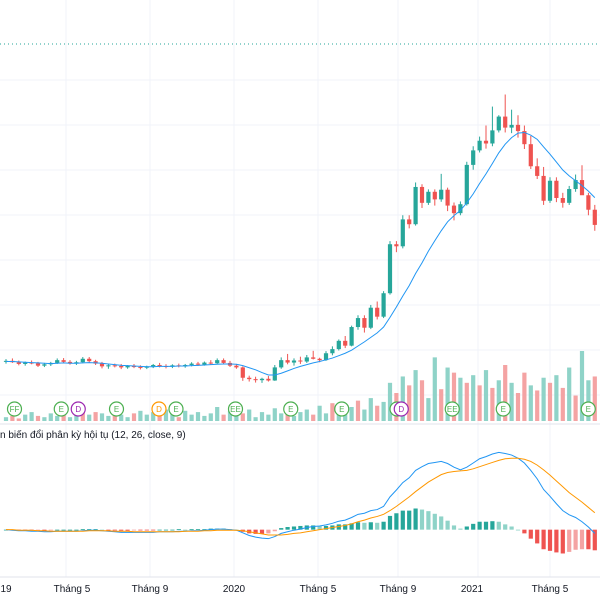 This screenshot has height=600, width=600. I want to click on event-badge: EE, so click(452, 409).